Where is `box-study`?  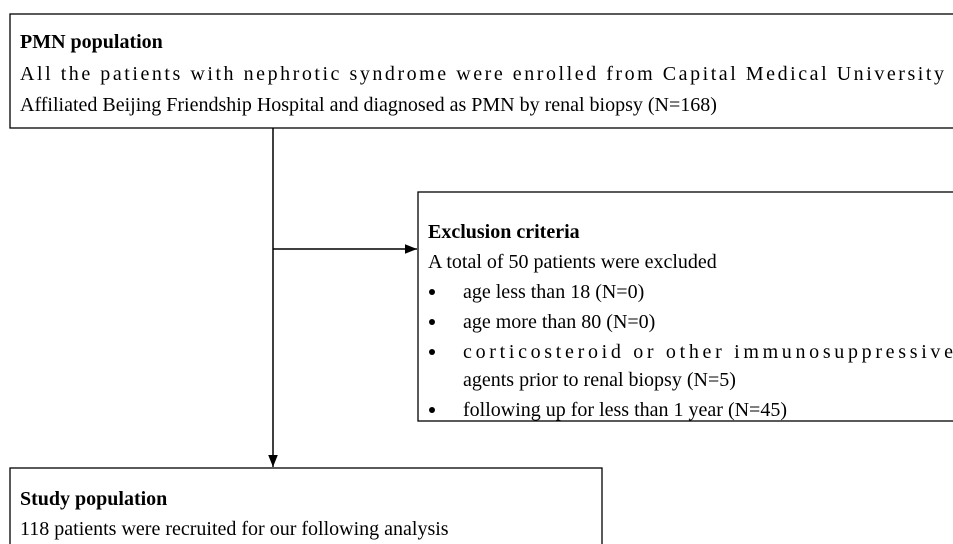 box-study is located at coordinates (306, 505).